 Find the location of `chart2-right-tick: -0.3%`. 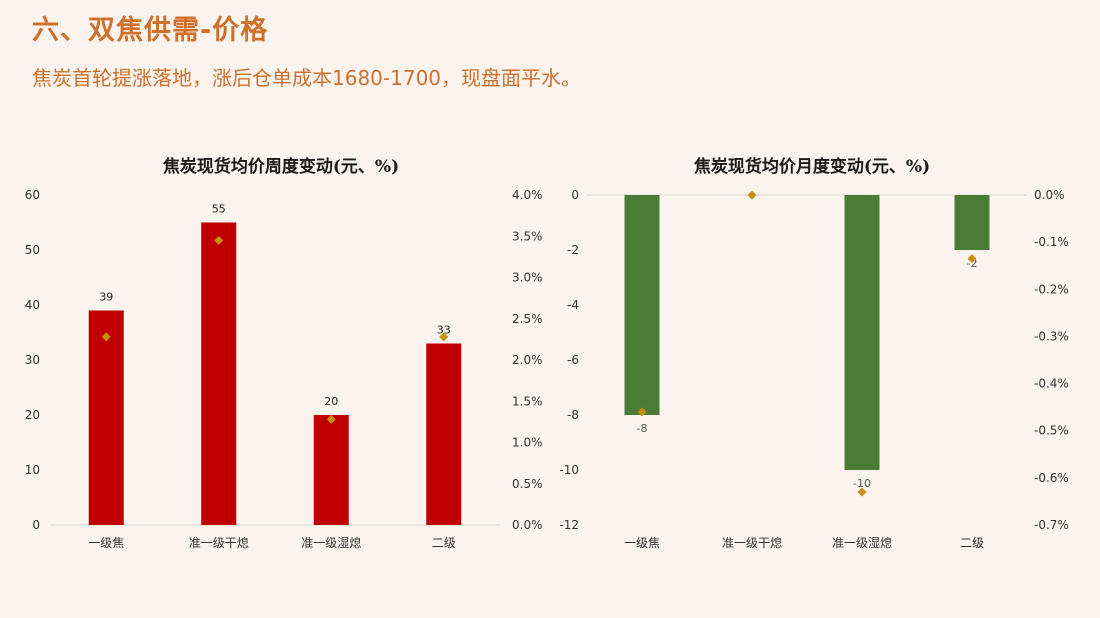

chart2-right-tick: -0.3% is located at coordinates (1051, 336).